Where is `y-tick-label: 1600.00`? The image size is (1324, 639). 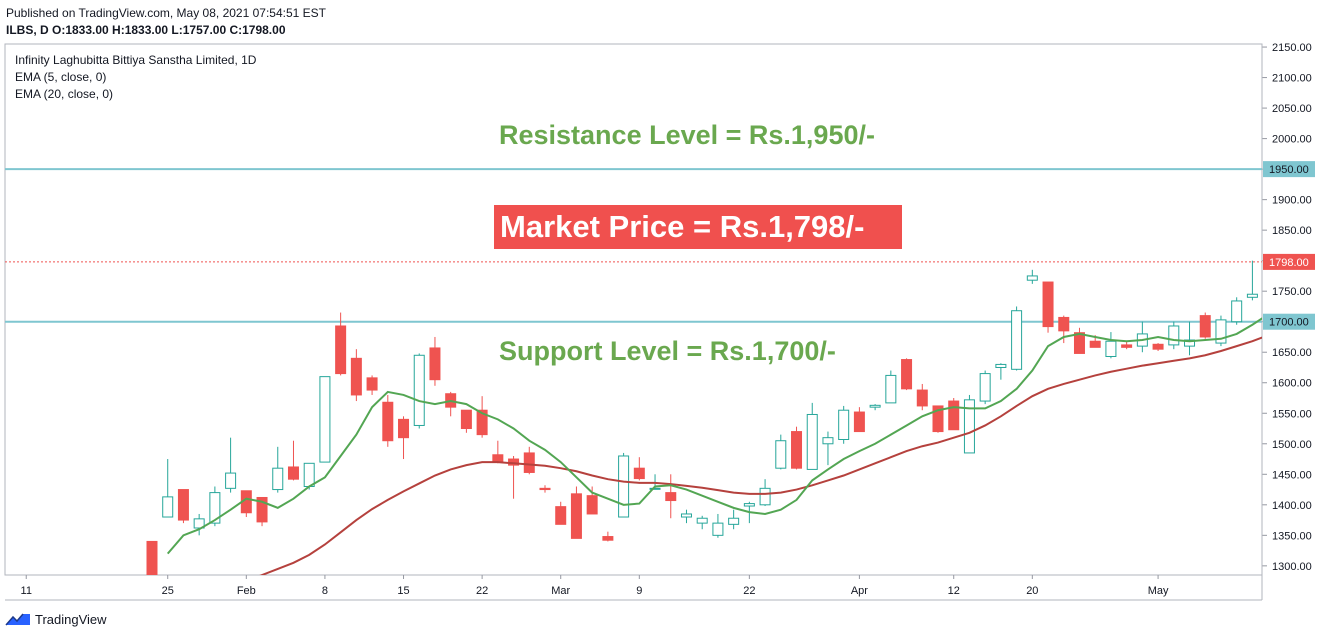
y-tick-label: 1600.00 is located at coordinates (1292, 384).